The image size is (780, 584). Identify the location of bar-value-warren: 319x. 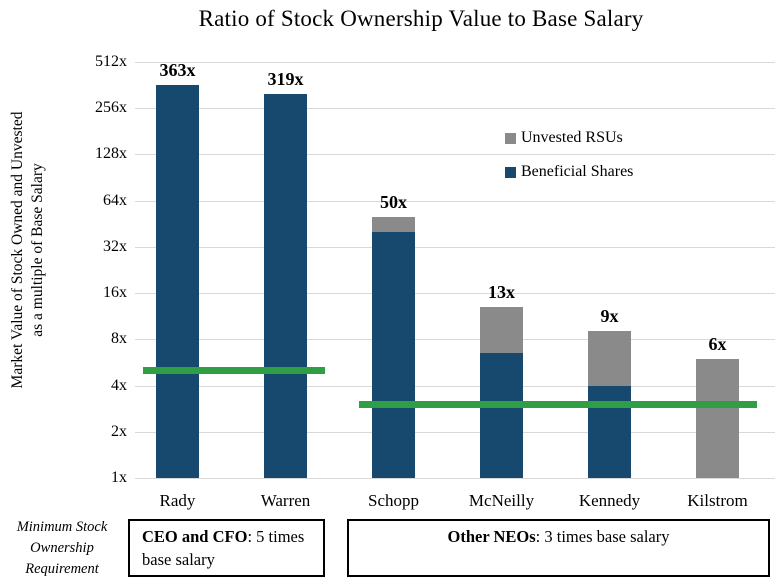
(285, 78).